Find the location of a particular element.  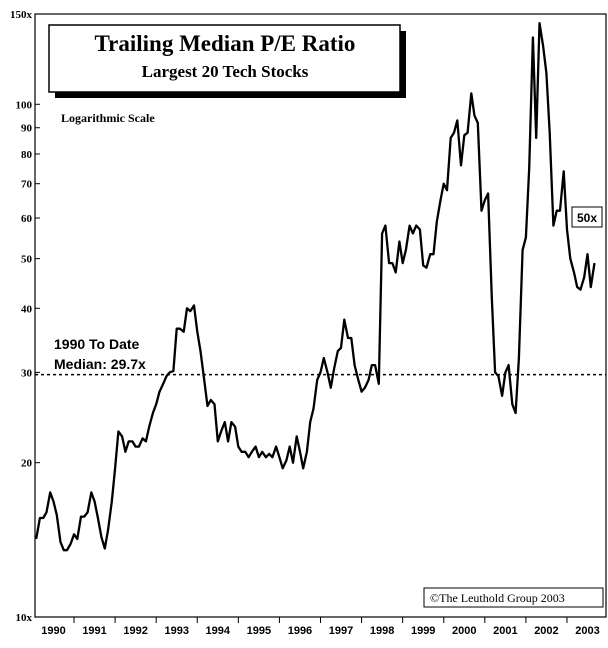

y-tick-label: 50 is located at coordinates (27, 260).